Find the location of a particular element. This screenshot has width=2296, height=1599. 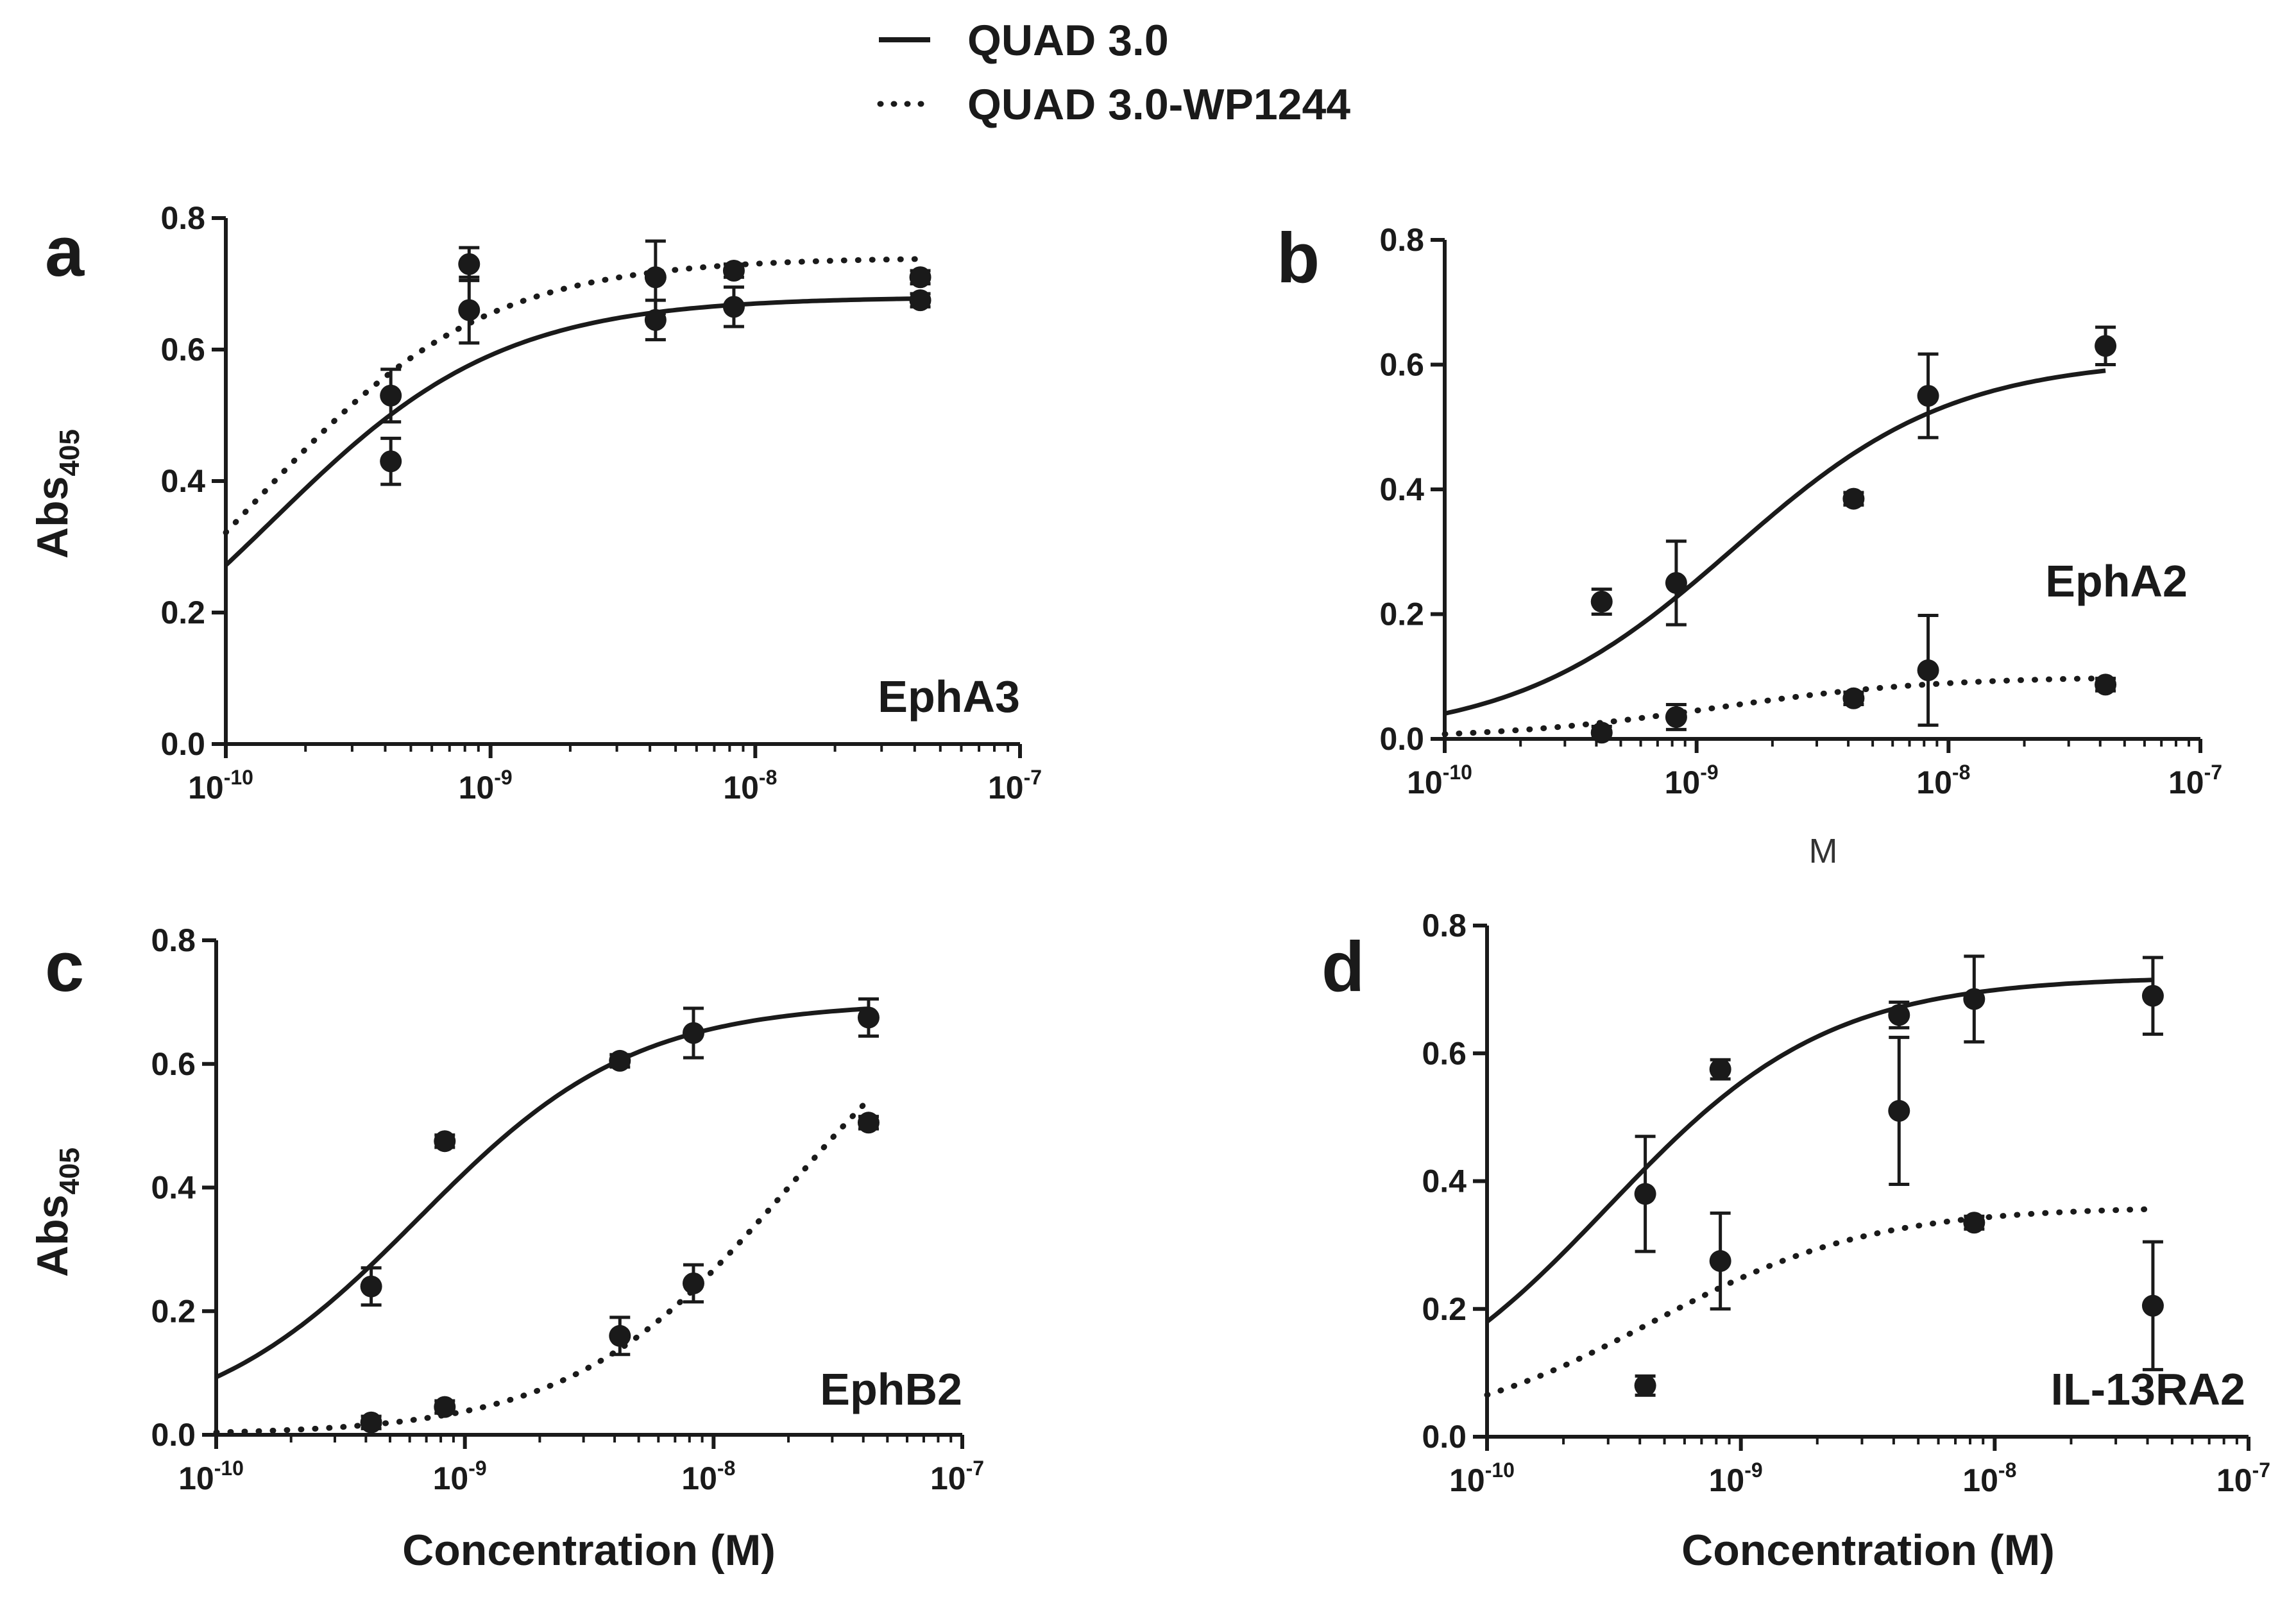

panel-a-x-tick-label: 10⁻⁷ is located at coordinates (1015, 786).